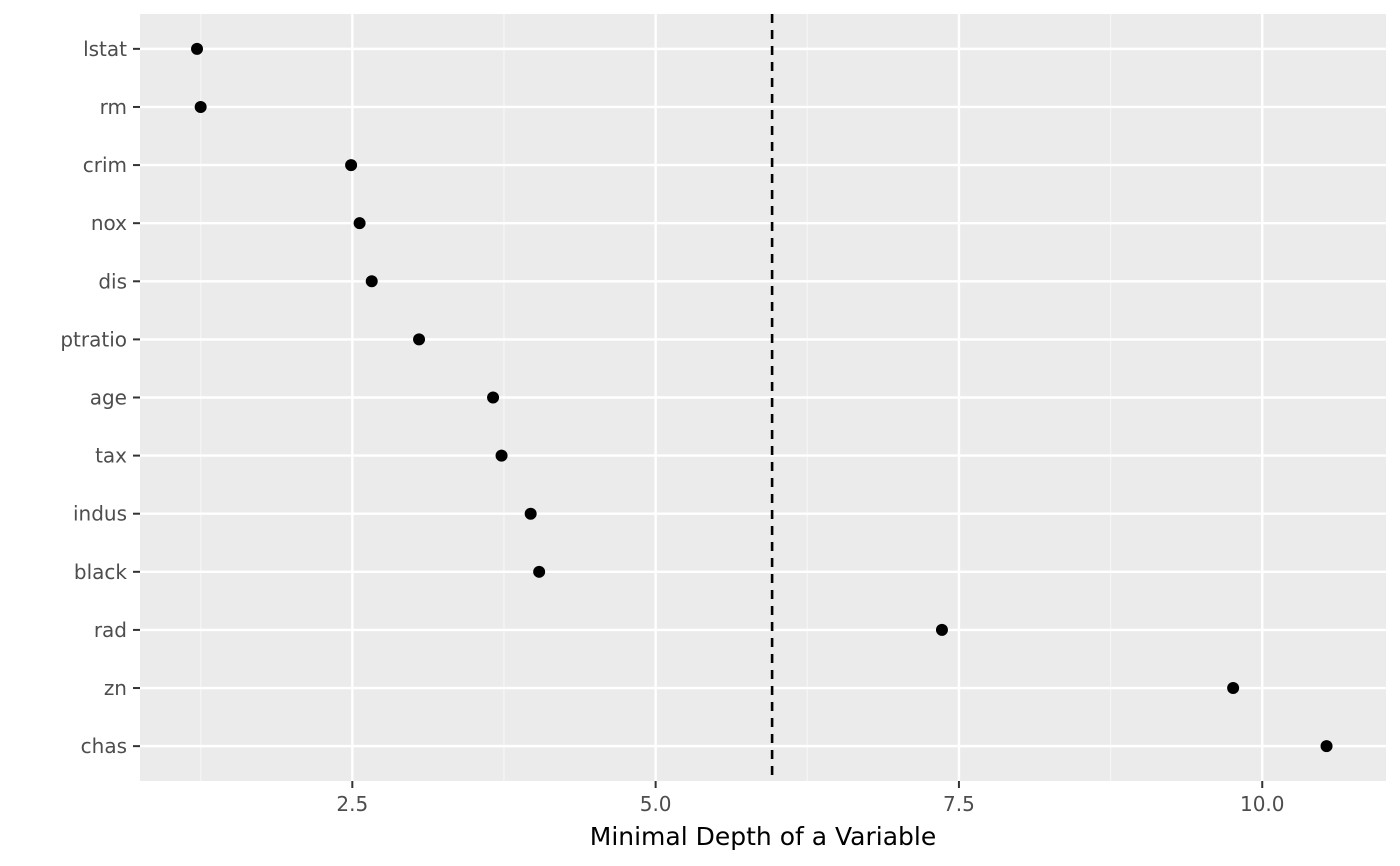 This screenshot has width=1400, height=866. I want to click on data-point-nox, so click(359, 223).